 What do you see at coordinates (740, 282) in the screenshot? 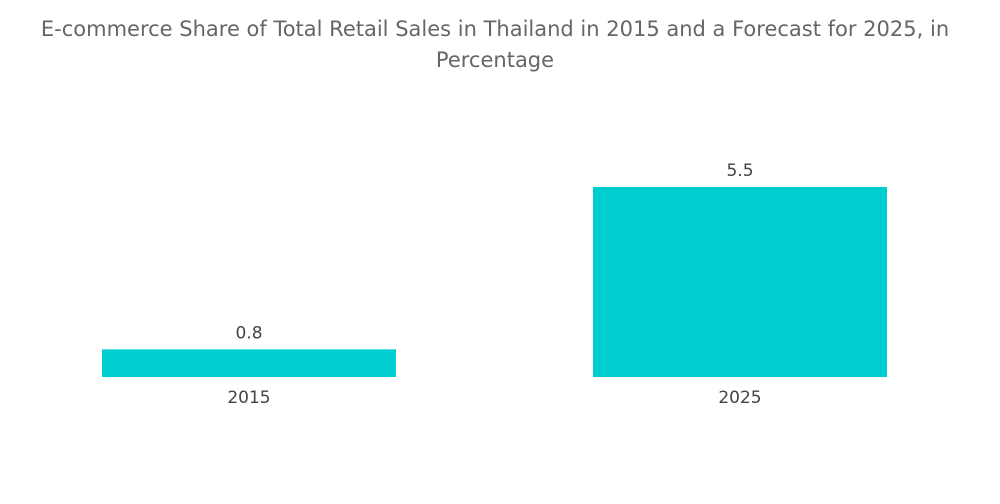
I see `bar-2025` at bounding box center [740, 282].